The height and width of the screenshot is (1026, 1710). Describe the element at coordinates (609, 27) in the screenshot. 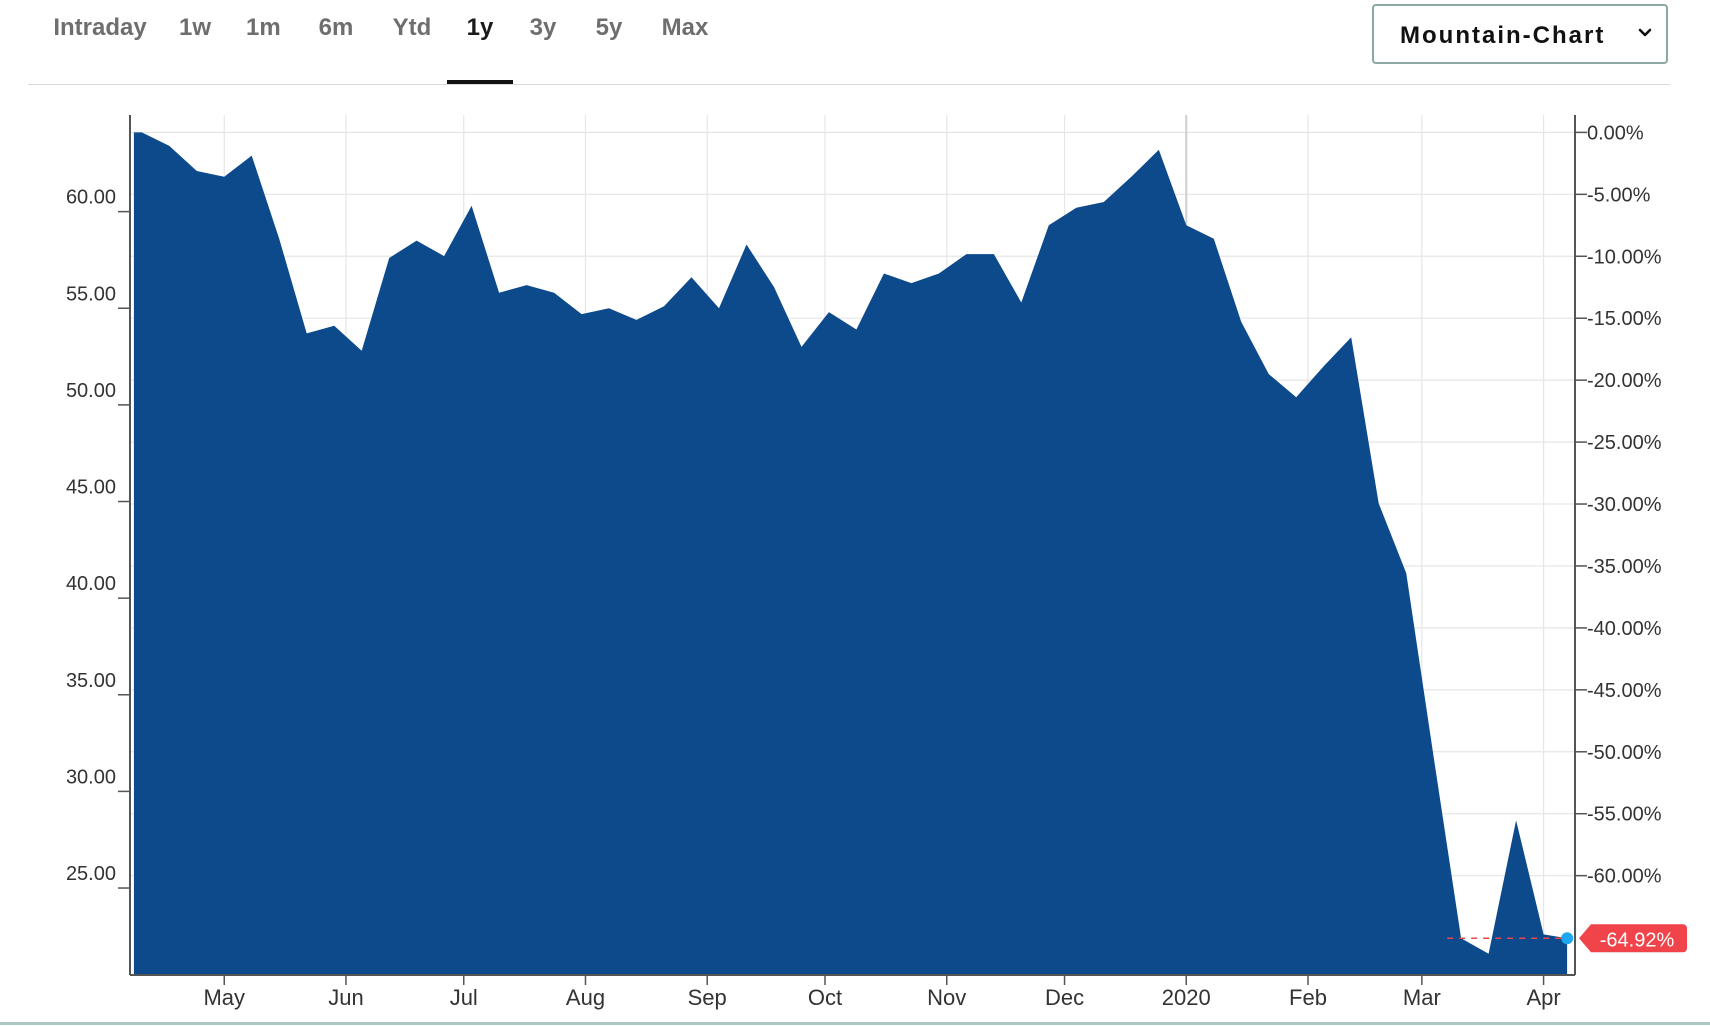

I see `tab-5y: 5y` at that location.